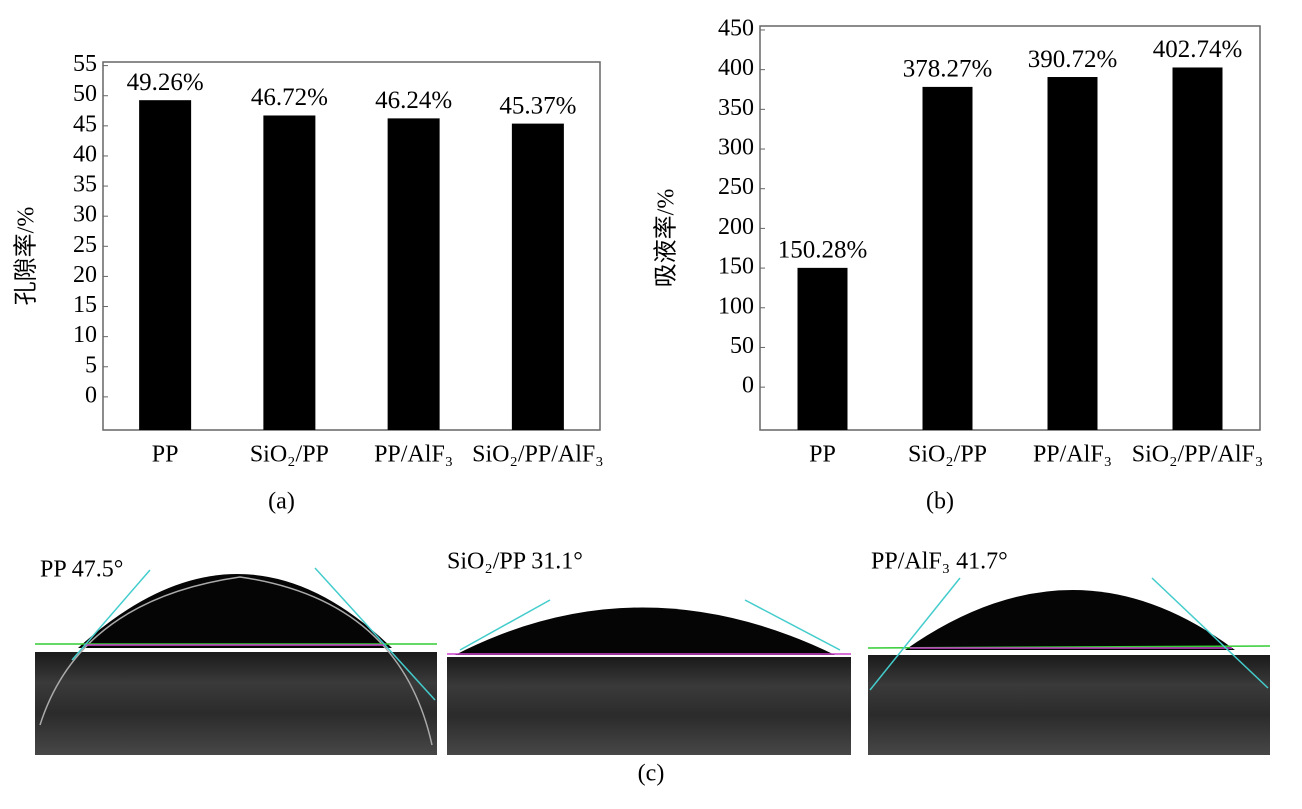 The width and height of the screenshot is (1302, 809). Describe the element at coordinates (537, 105) in the screenshot. I see `value-label: 45.37%` at that location.